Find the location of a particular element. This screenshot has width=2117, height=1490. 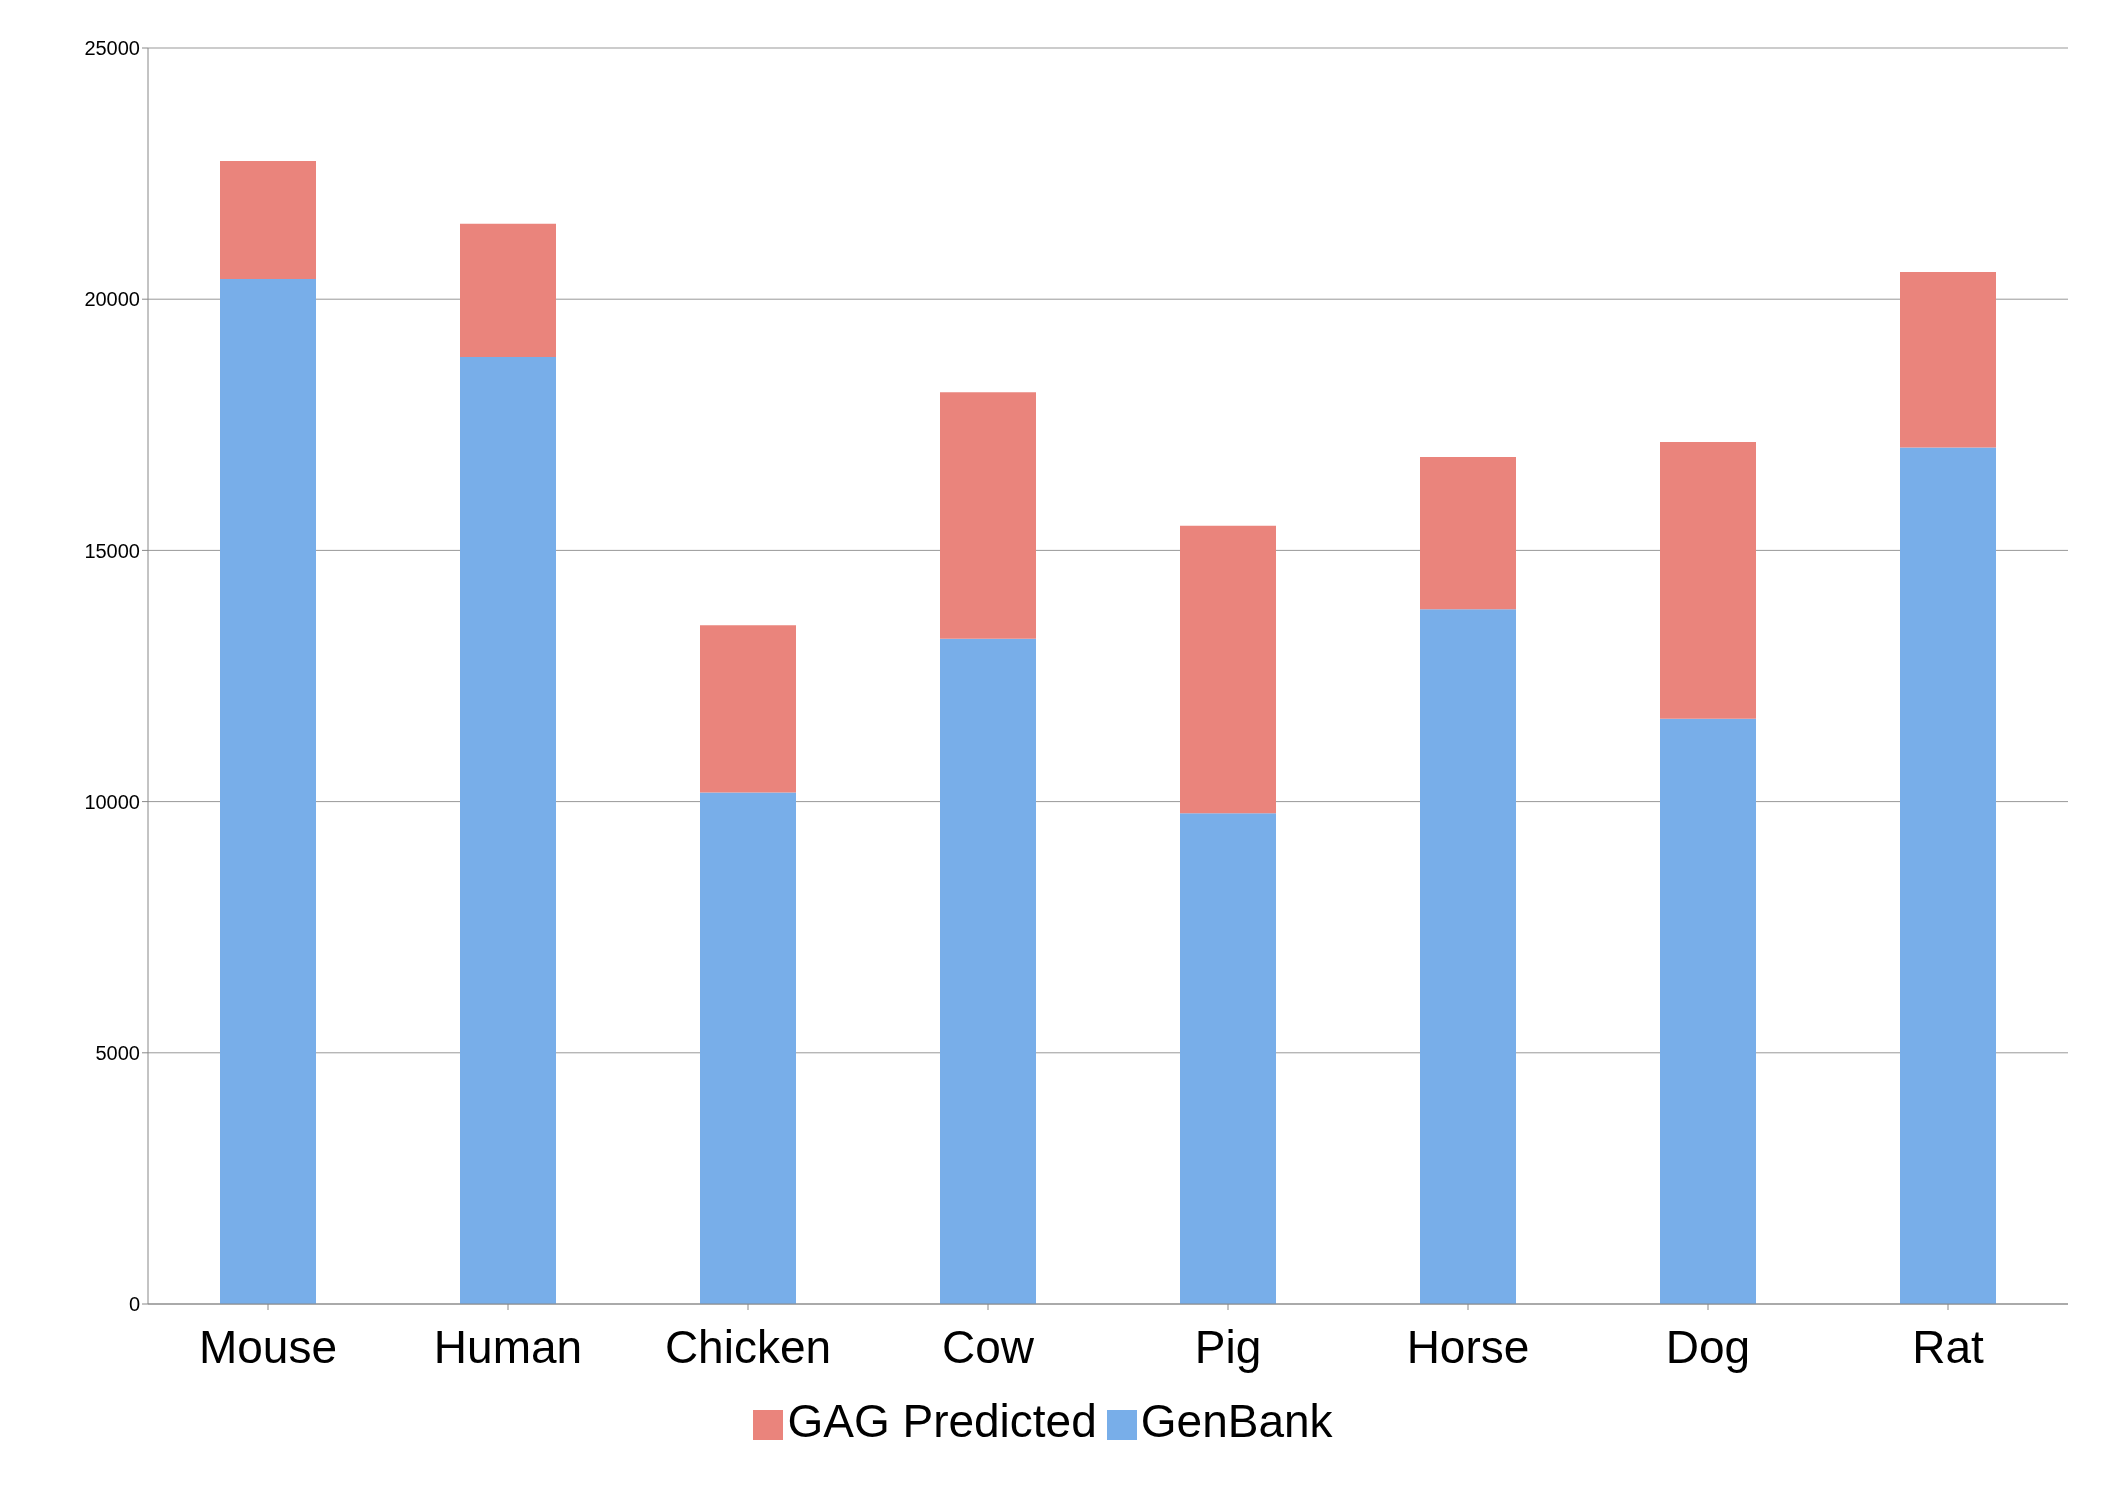

y-tick-label: 0 is located at coordinates (134, 1304).